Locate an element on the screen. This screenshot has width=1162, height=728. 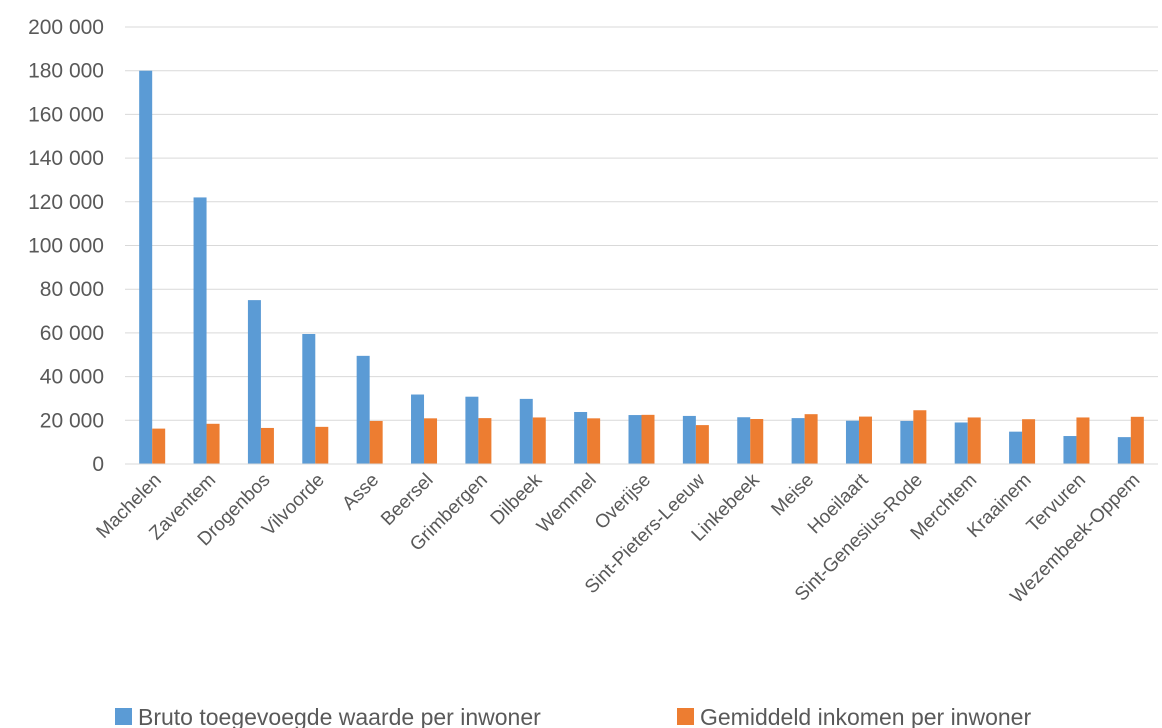
x-tick-label: Wemmel is located at coordinates (567, 504).